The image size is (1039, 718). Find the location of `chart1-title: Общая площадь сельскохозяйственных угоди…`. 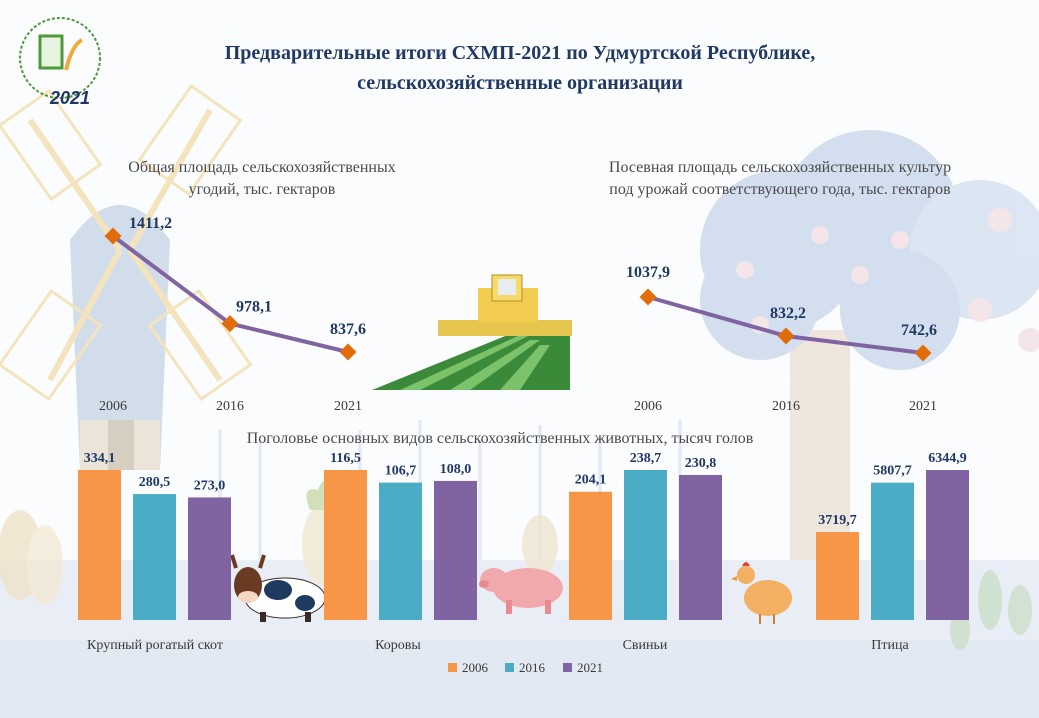

chart1-title: Общая площадь сельскохозяйственных угоди… is located at coordinates (262, 179).